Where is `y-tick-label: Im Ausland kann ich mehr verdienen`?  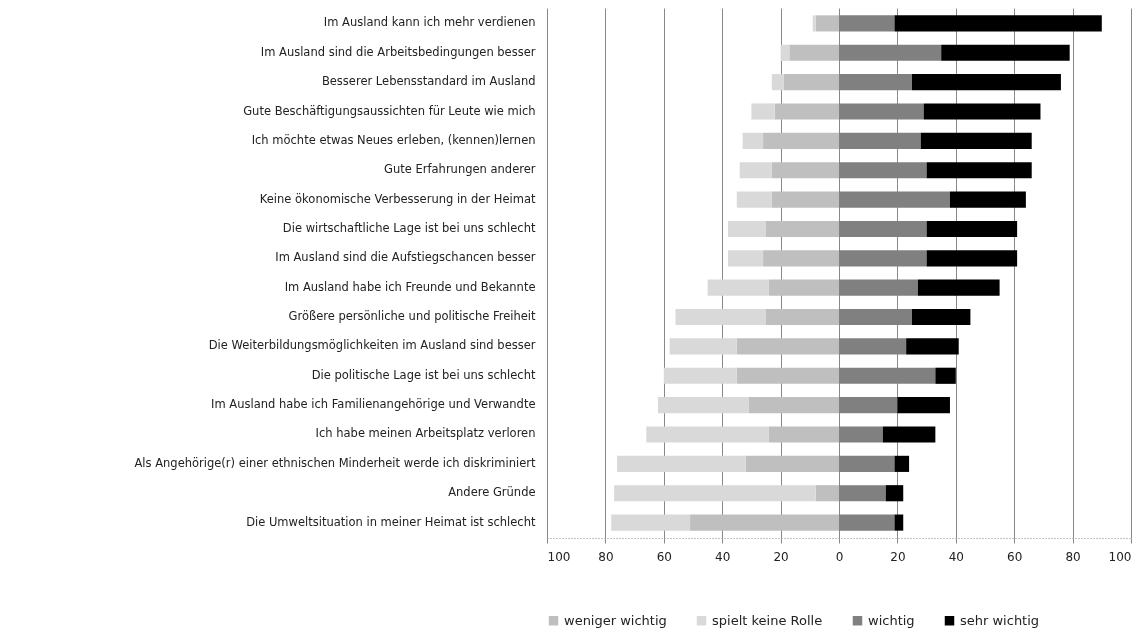
y-tick-label: Im Ausland kann ich mehr verdienen is located at coordinates (429, 22).